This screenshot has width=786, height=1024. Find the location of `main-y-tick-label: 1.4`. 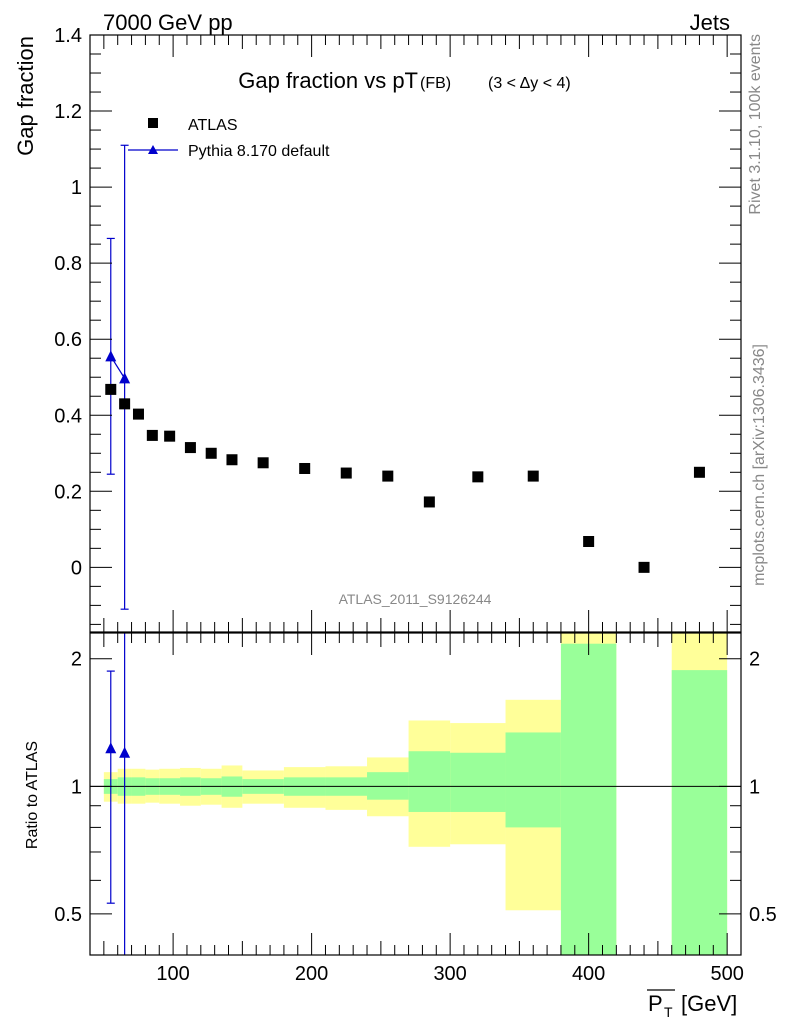

main-y-tick-label: 1.4 is located at coordinates (68, 36).